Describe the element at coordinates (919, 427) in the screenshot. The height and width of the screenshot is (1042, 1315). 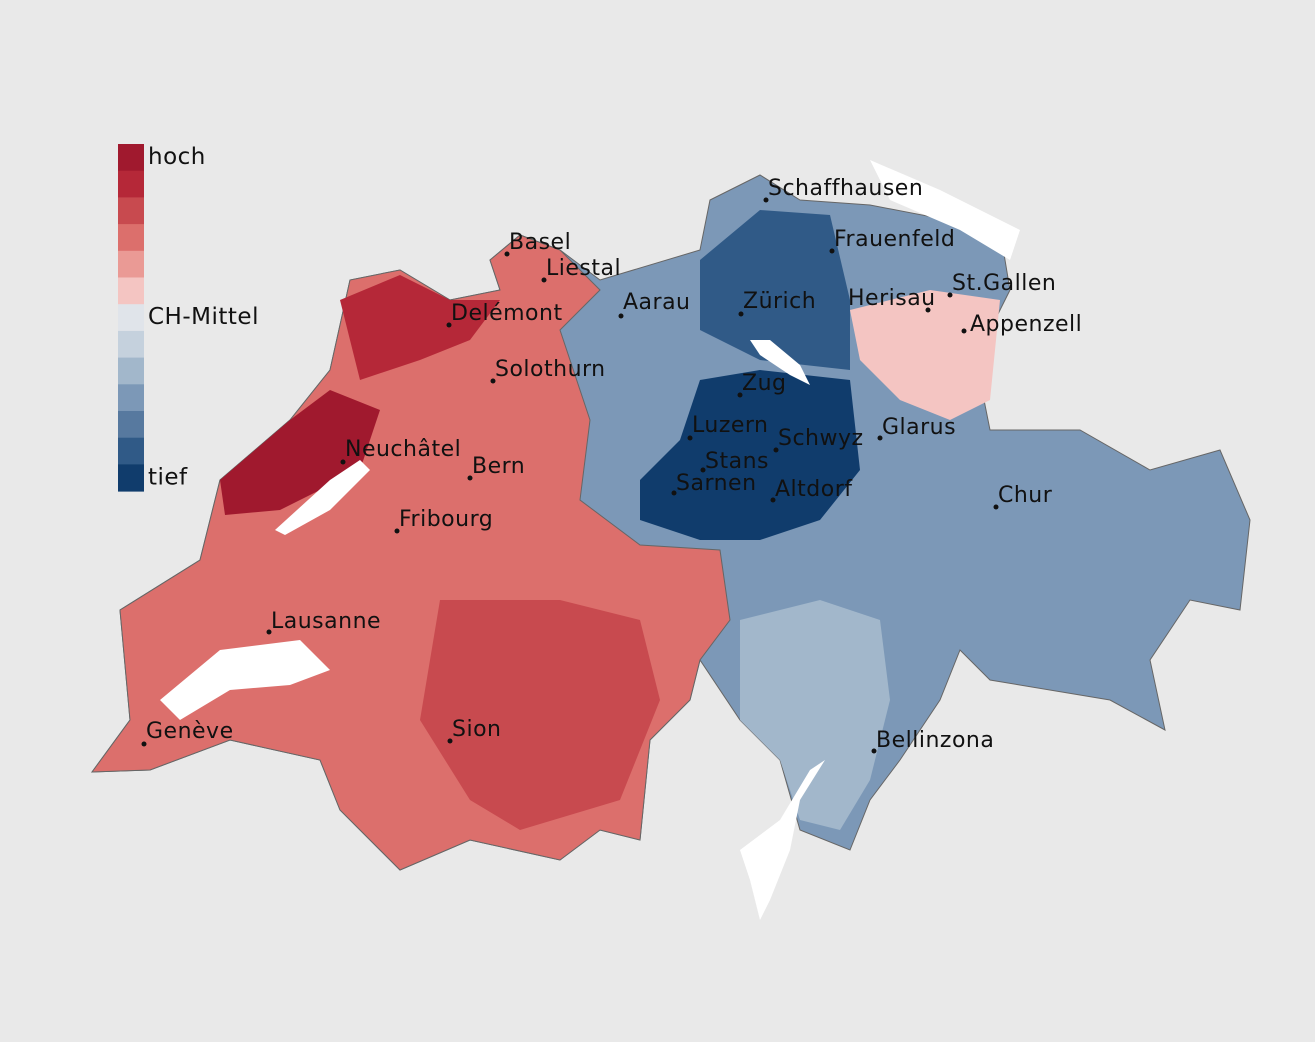
I see `city-label: Glarus` at that location.